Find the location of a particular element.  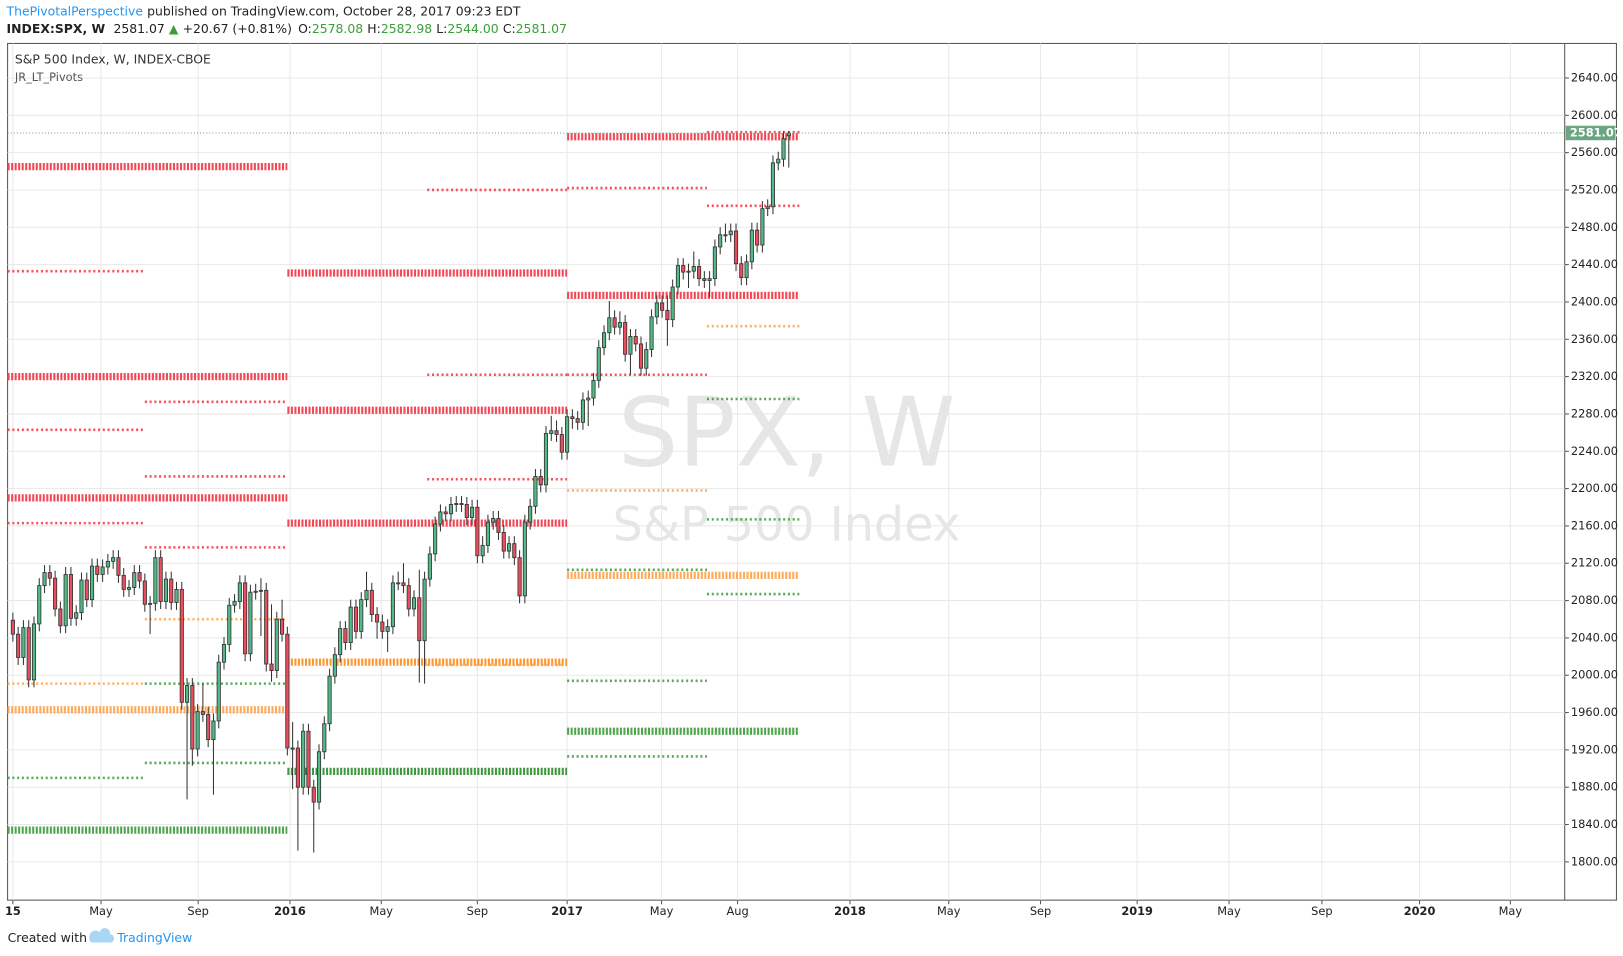

y-tick-label: 2360.00 is located at coordinates (1594, 339).